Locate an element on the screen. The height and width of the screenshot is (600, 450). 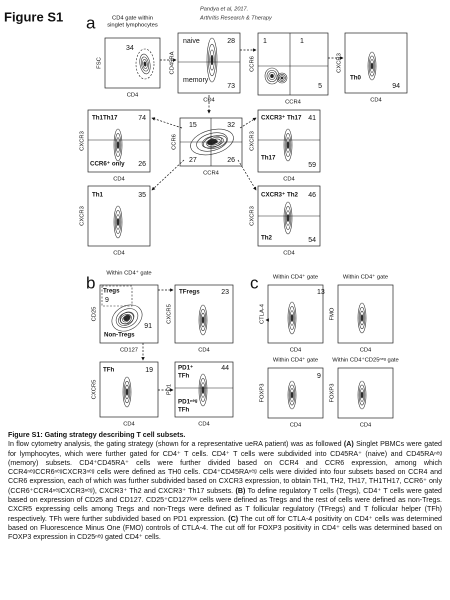
caption-label: (A) is located at coordinates (348, 444).